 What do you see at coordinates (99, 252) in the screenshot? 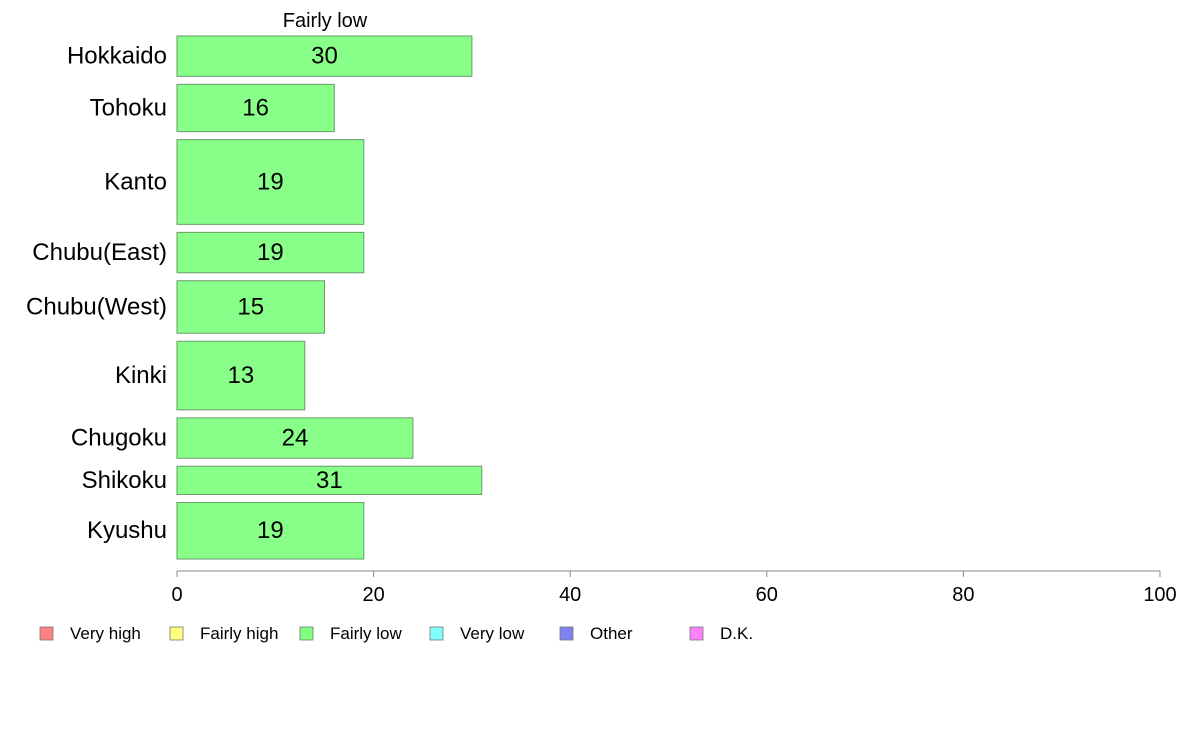
I see `category-label: Chubu(East)` at bounding box center [99, 252].